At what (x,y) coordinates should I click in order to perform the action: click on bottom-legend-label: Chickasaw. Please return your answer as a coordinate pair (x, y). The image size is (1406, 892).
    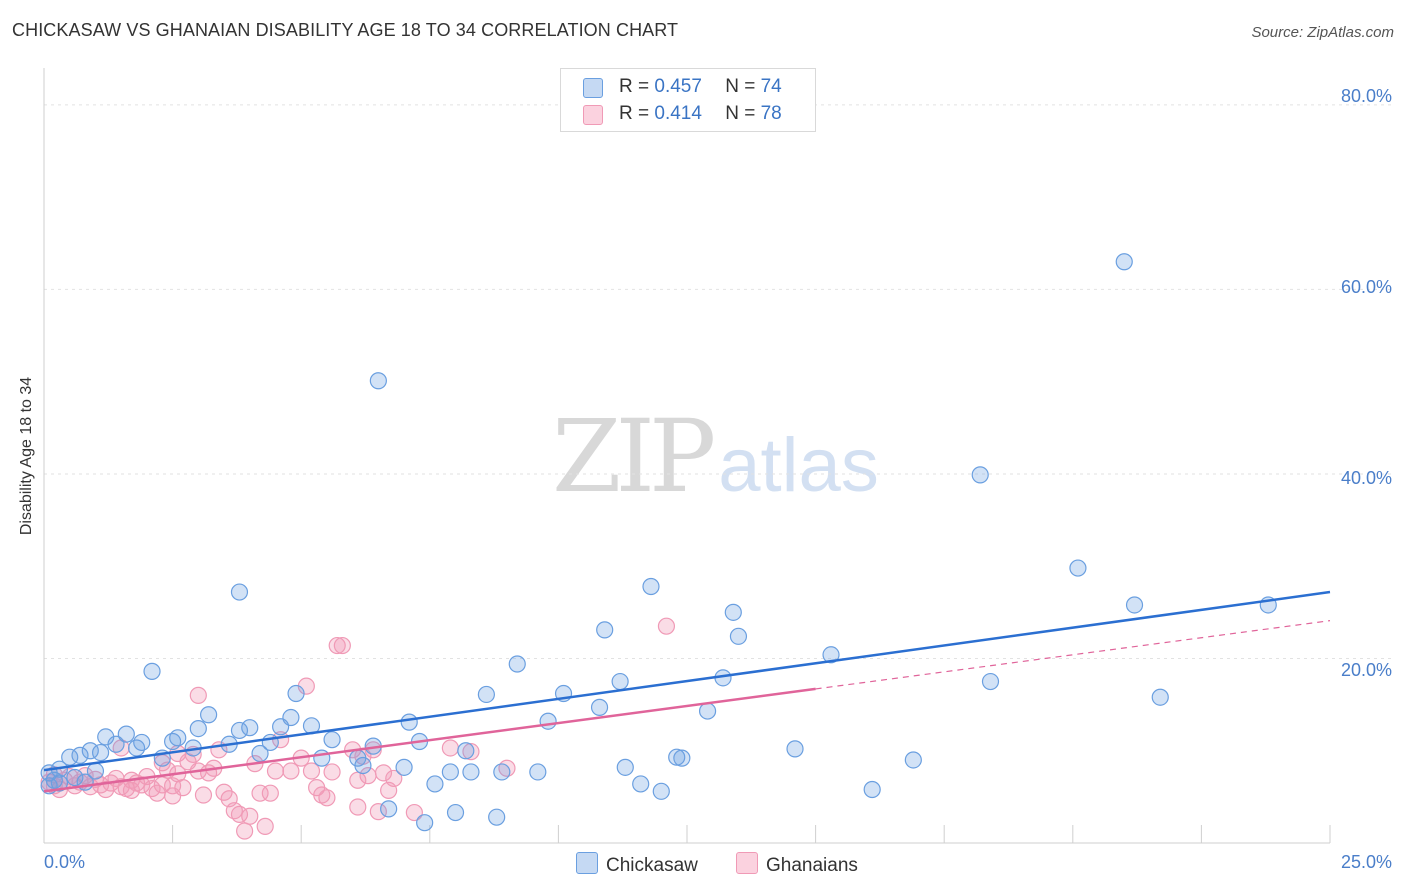
    Looking at the image, I should click on (652, 865).